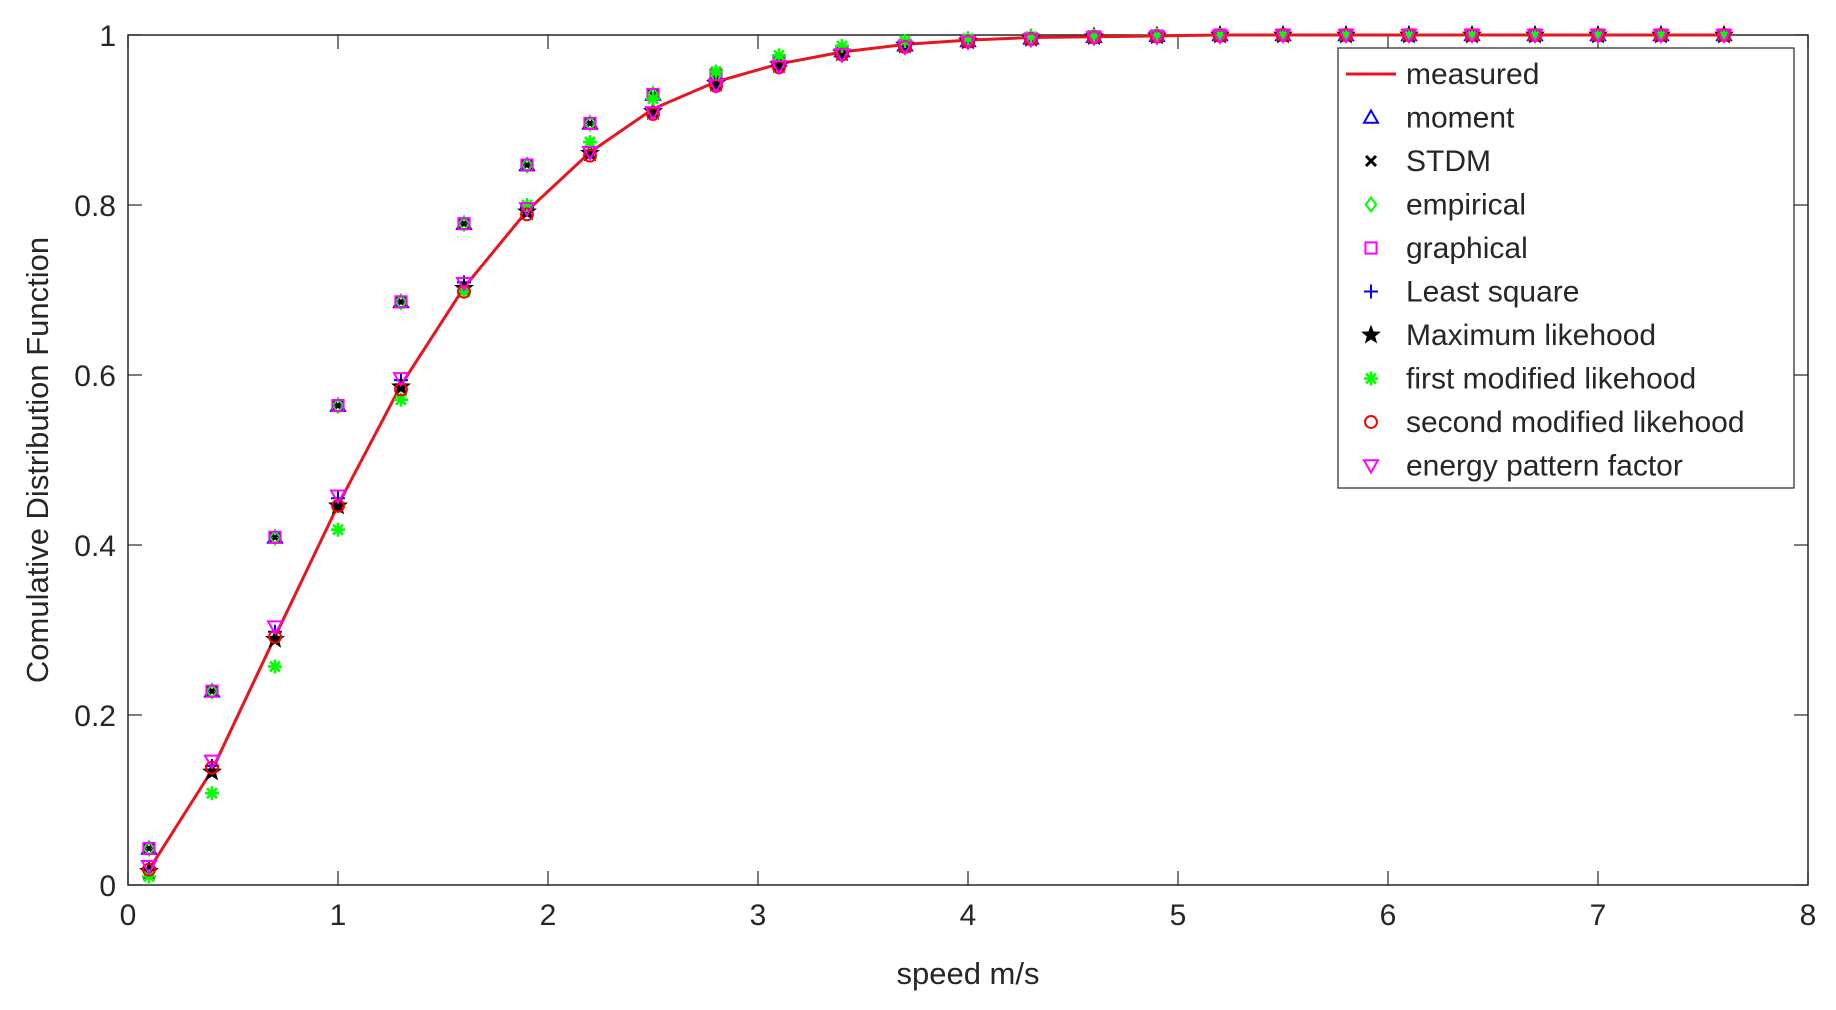  What do you see at coordinates (95, 376) in the screenshot?
I see `y-tick-label: 0.6` at bounding box center [95, 376].